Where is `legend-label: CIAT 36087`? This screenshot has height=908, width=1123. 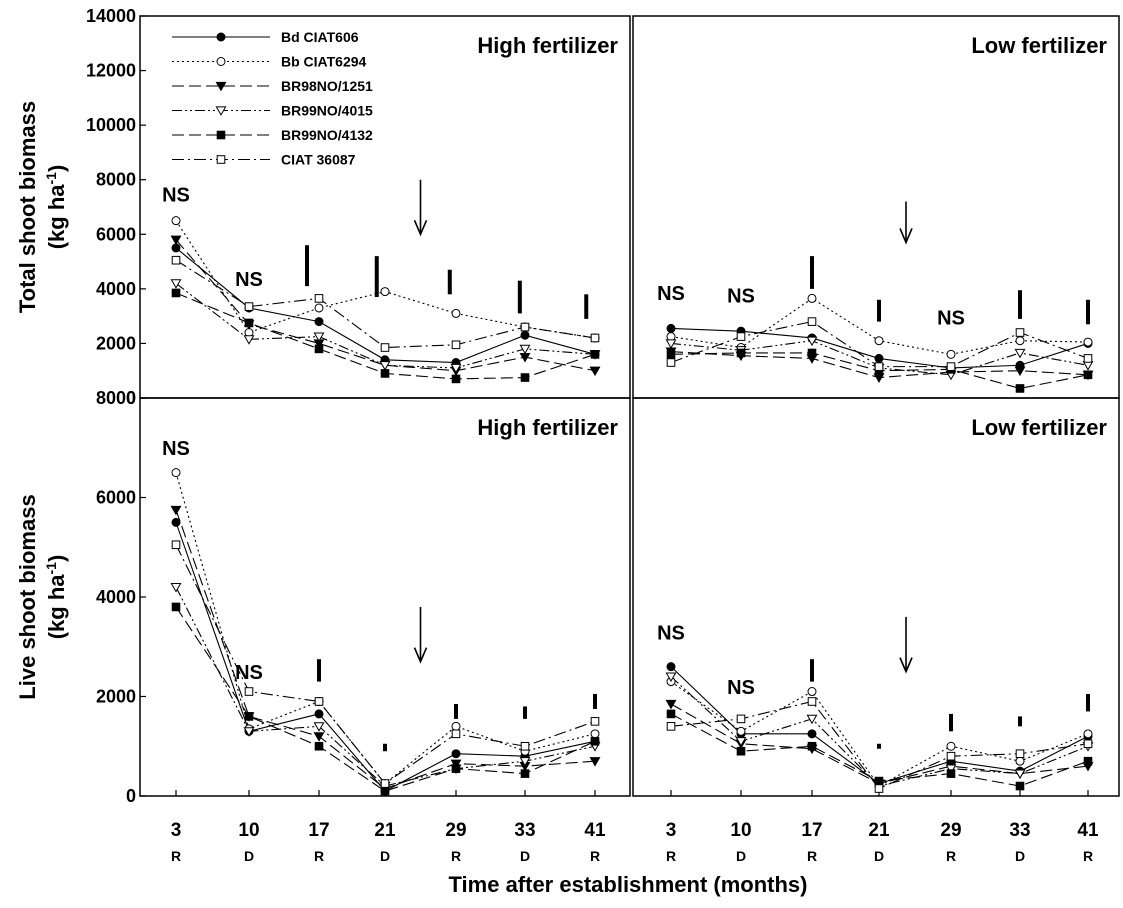
legend-label: CIAT 36087 is located at coordinates (318, 160).